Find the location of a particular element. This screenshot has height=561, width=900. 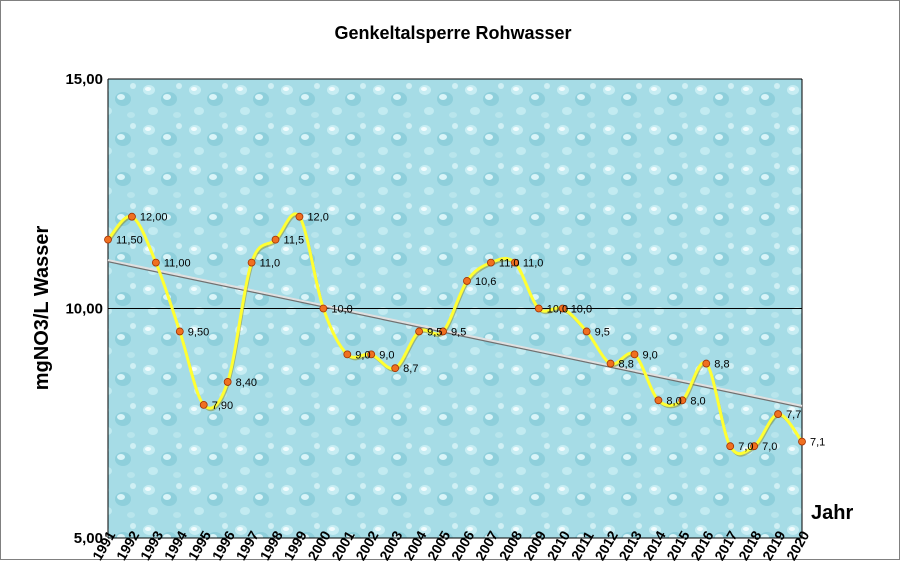

data-label: 8,40 is located at coordinates (246, 383).